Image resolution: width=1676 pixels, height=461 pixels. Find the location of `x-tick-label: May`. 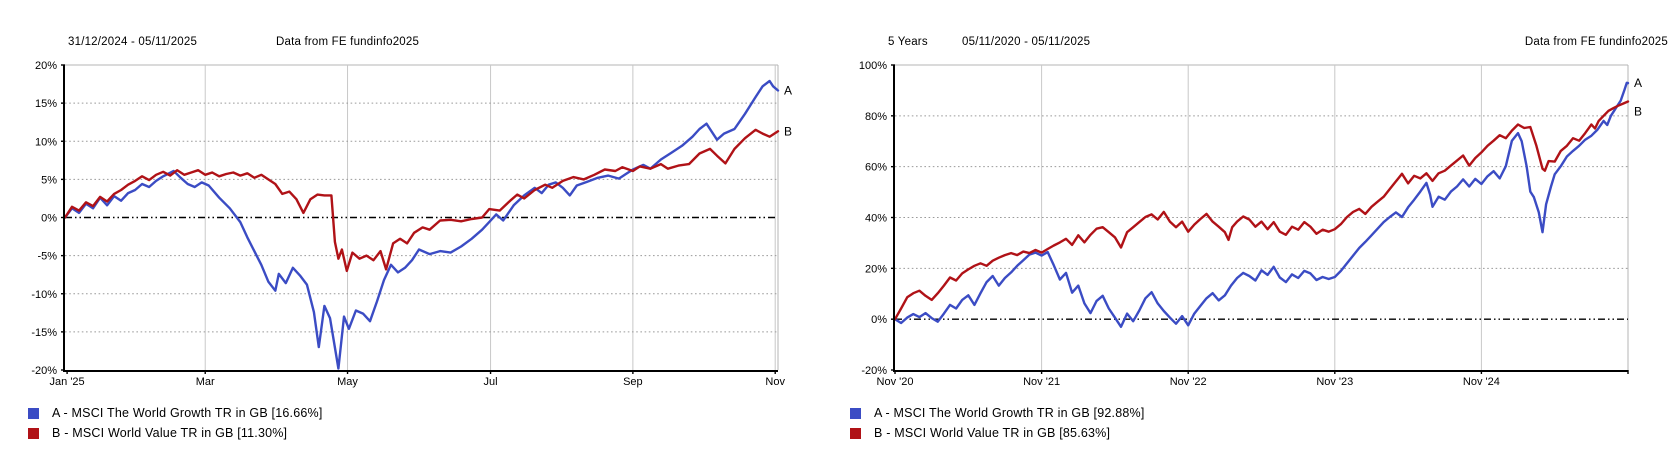

x-tick-label: May is located at coordinates (347, 382).